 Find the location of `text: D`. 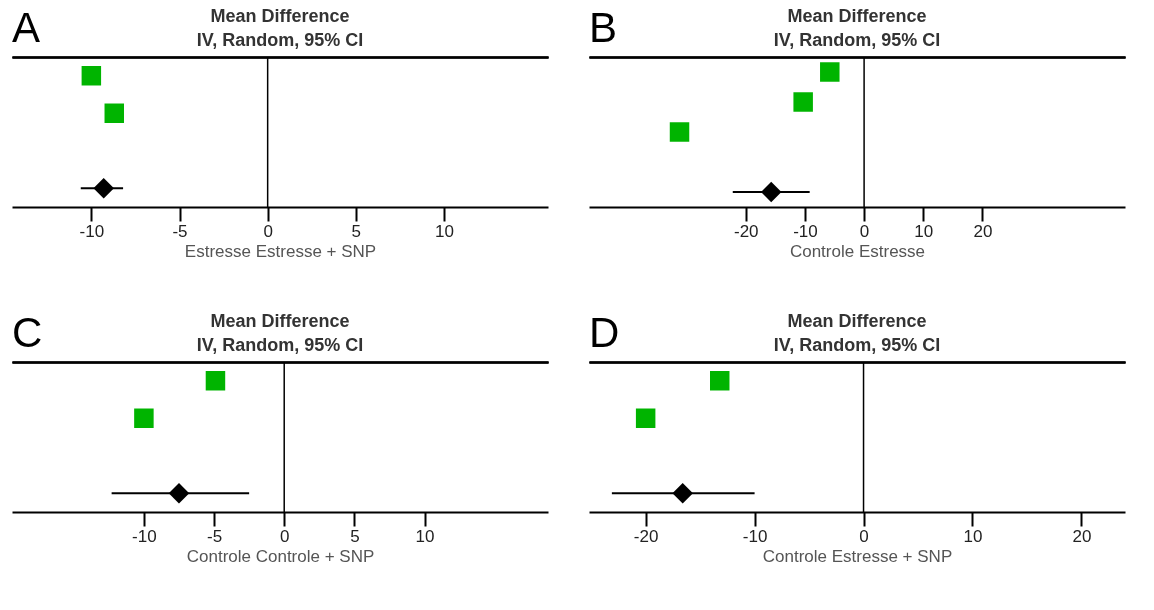

text: D is located at coordinates (604, 333).